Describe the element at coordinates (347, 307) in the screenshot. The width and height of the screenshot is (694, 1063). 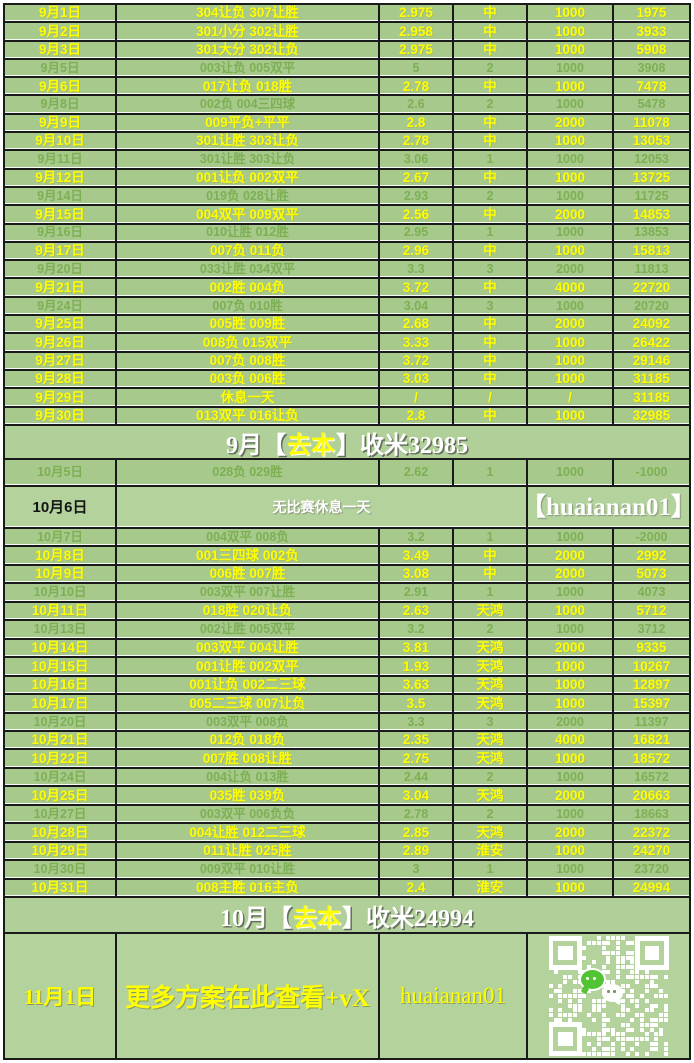
I see `table-row: 9月24日 007负 010胜 3.04 3 1000 20720` at that location.